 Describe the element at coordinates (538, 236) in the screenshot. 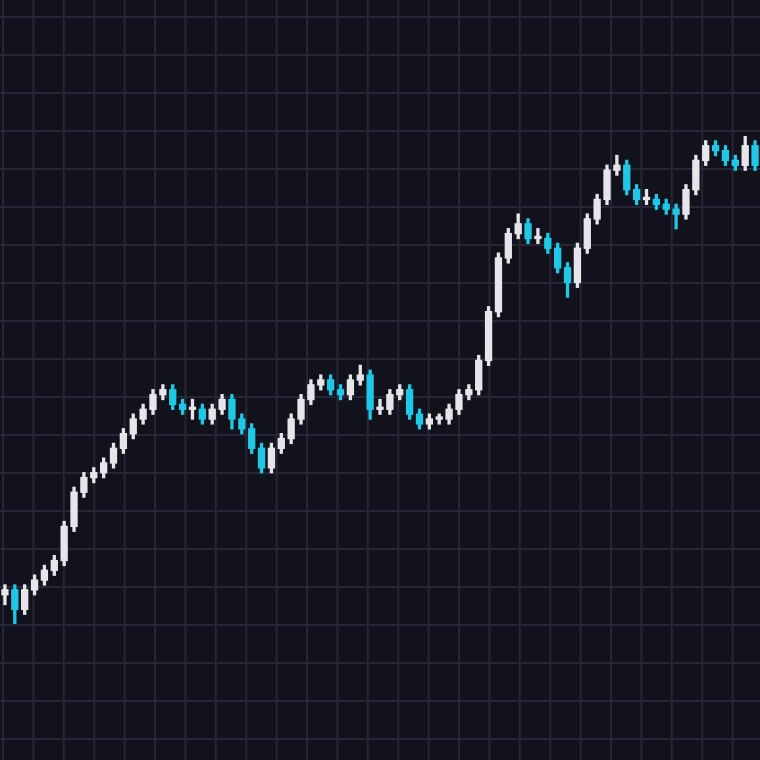

I see `candlestick` at that location.